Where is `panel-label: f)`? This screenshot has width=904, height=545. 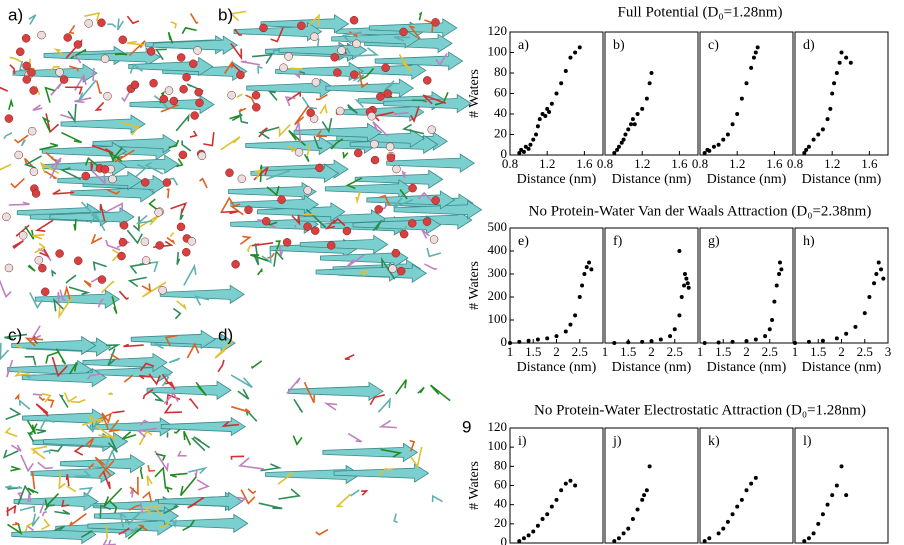 panel-label: f) is located at coordinates (618, 241).